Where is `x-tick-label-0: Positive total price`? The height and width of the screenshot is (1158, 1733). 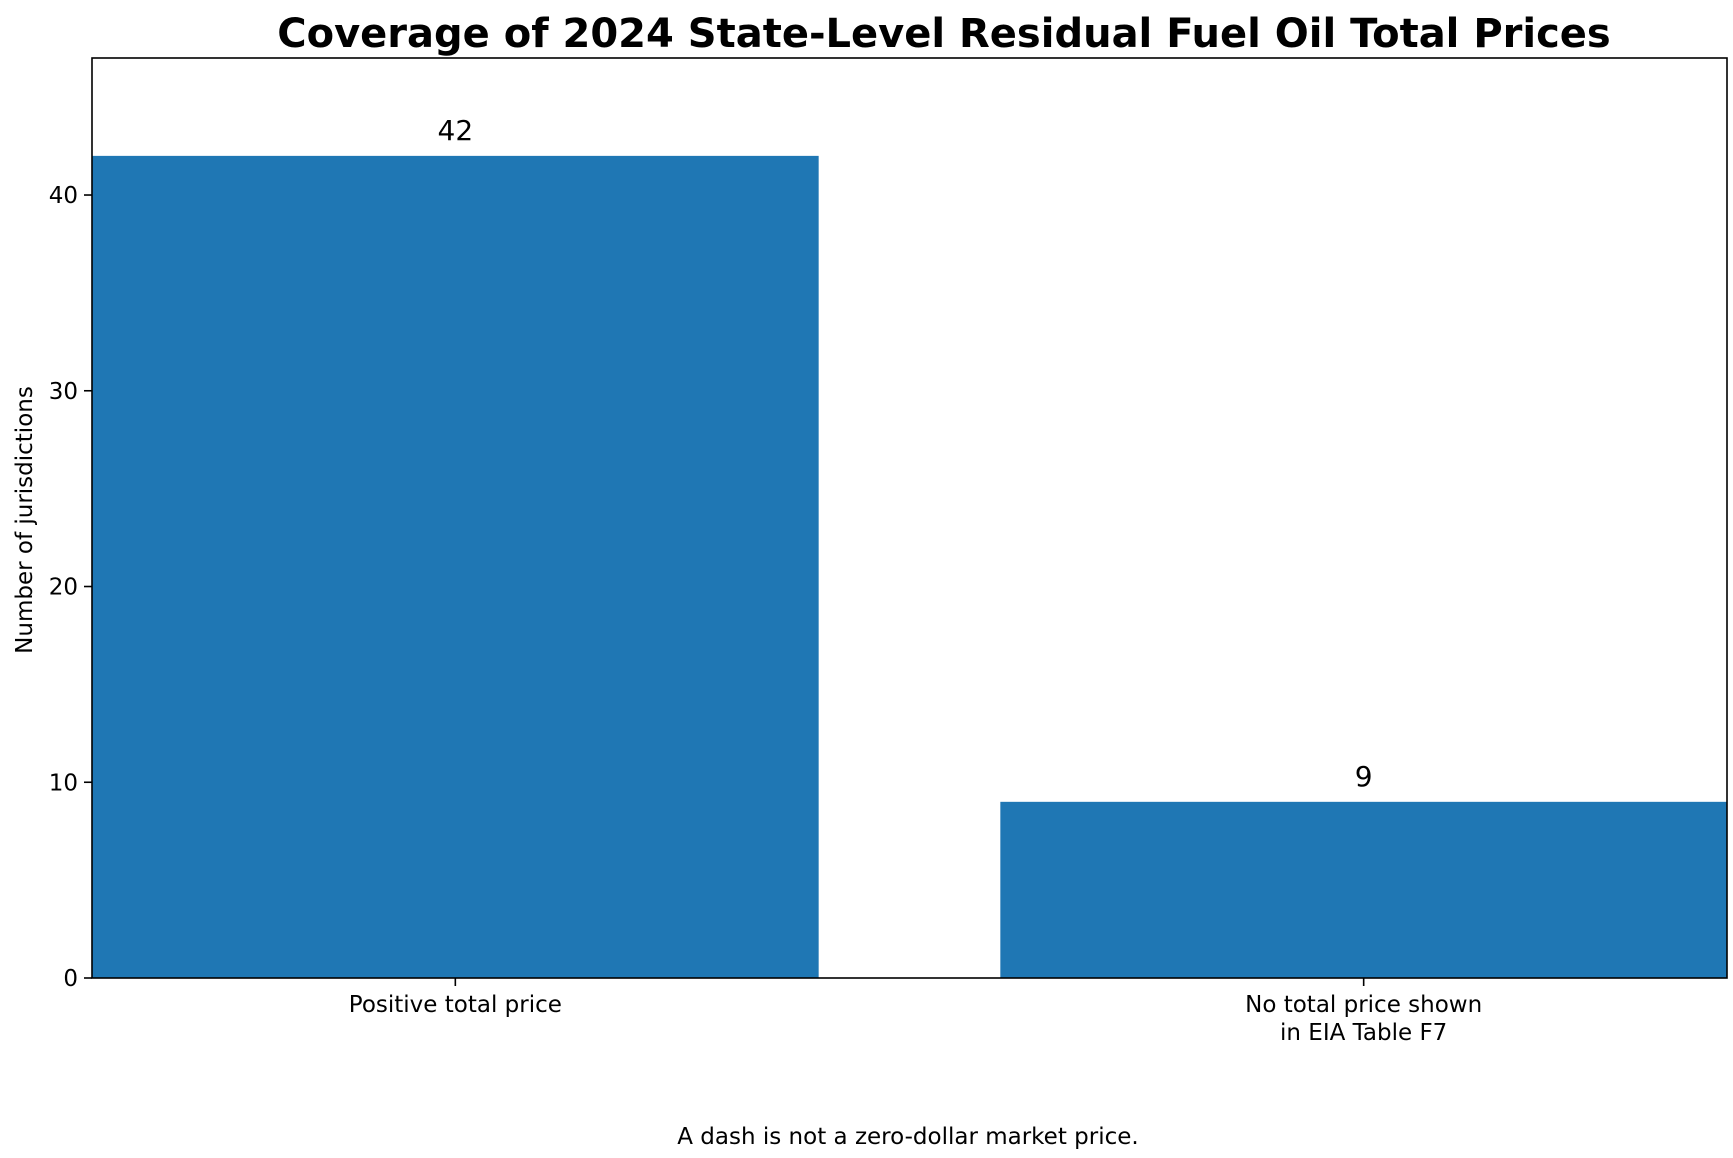
x-tick-label-0: Positive total price is located at coordinates (455, 1005).